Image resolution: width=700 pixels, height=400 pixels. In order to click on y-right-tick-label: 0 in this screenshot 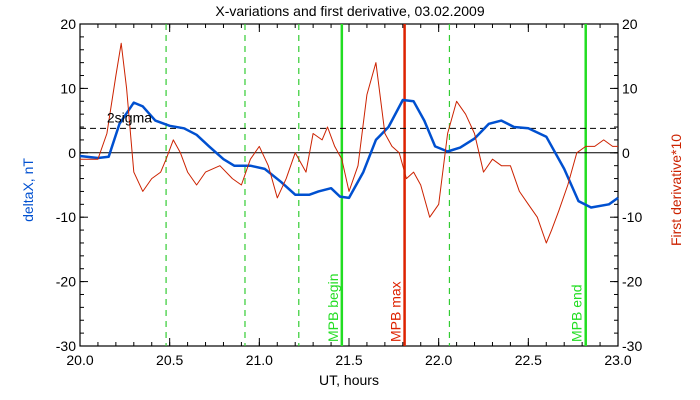, I will do `click(626, 153)`.